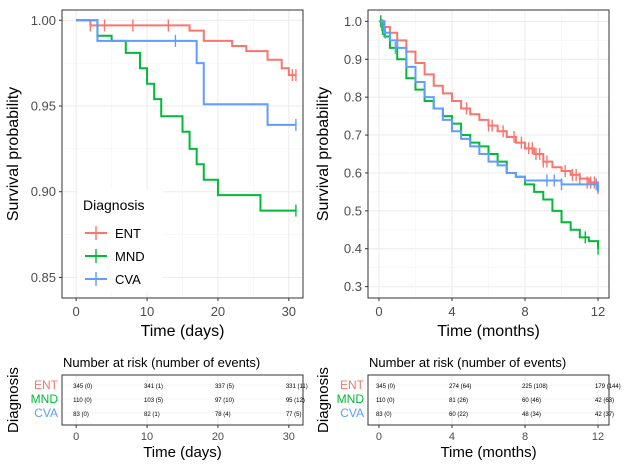 The image size is (624, 468). Describe the element at coordinates (488, 452) in the screenshot. I see `risk-x-axis-title: Time (months)` at that location.